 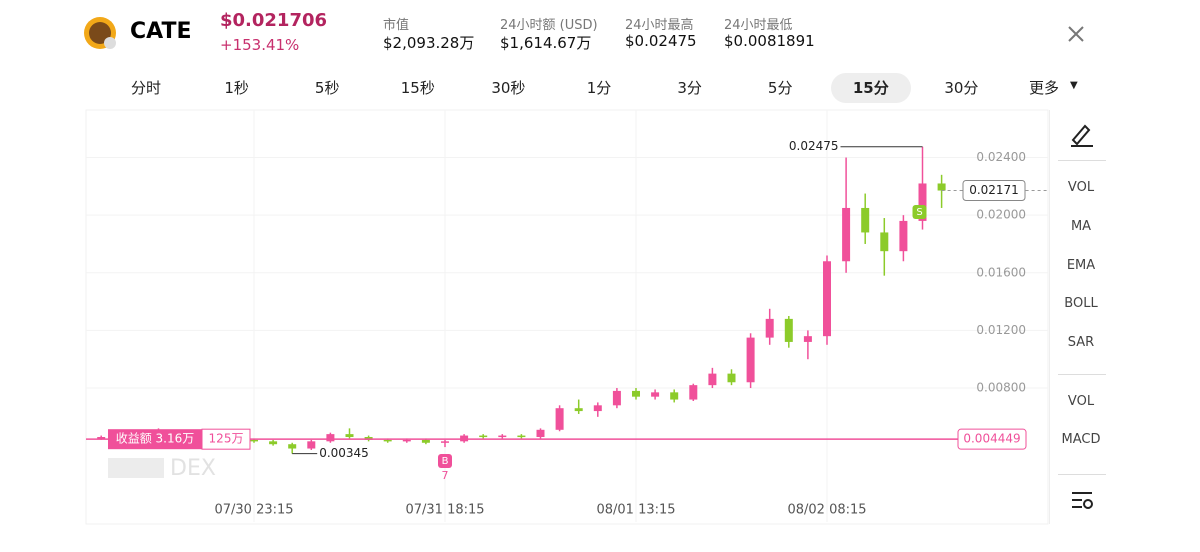 What do you see at coordinates (274, 20) in the screenshot?
I see `price: $0.021706` at bounding box center [274, 20].